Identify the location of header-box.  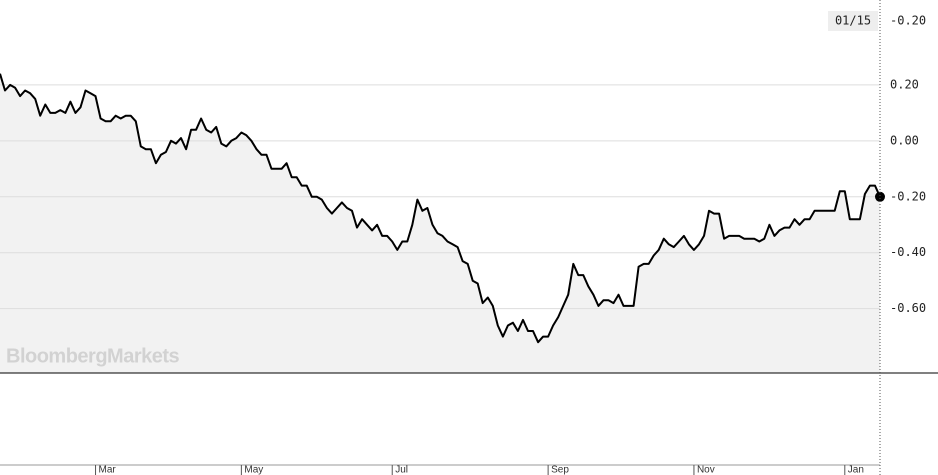
(853, 21).